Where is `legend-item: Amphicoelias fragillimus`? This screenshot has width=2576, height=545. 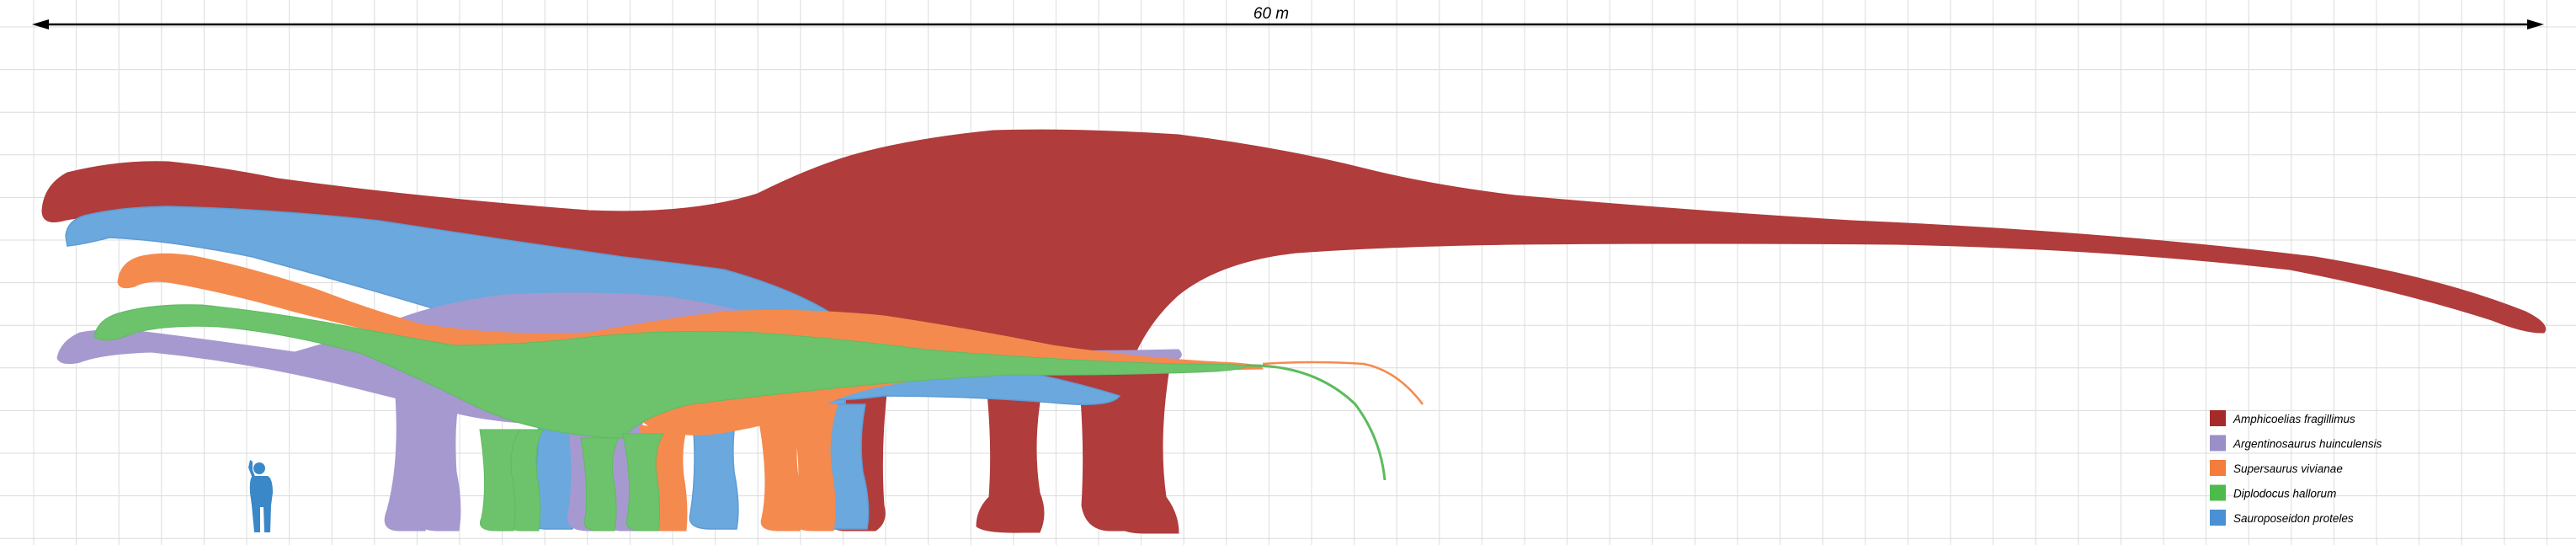 legend-item: Amphicoelias fragillimus is located at coordinates (2282, 418).